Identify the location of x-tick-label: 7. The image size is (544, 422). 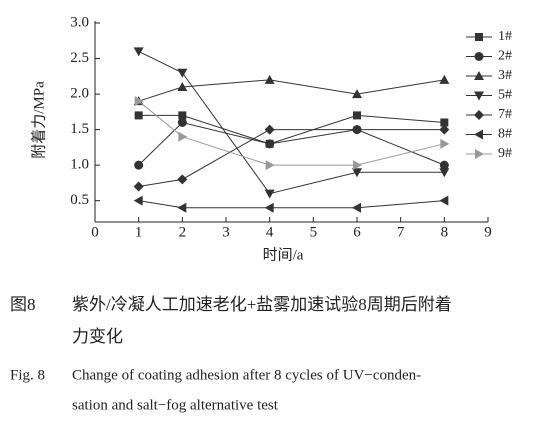
(401, 232).